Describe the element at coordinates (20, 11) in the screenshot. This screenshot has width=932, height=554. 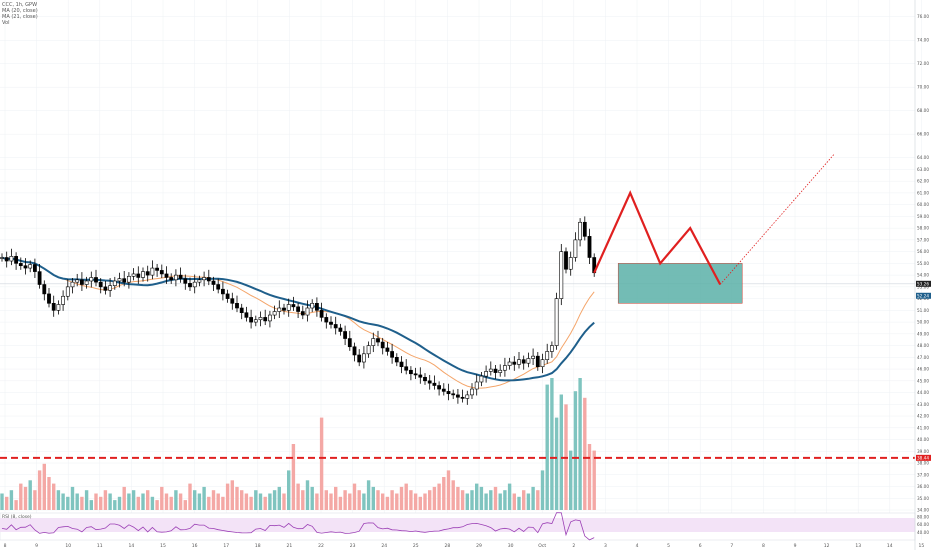
I see `legend-ma1: MA (20, close)` at that location.